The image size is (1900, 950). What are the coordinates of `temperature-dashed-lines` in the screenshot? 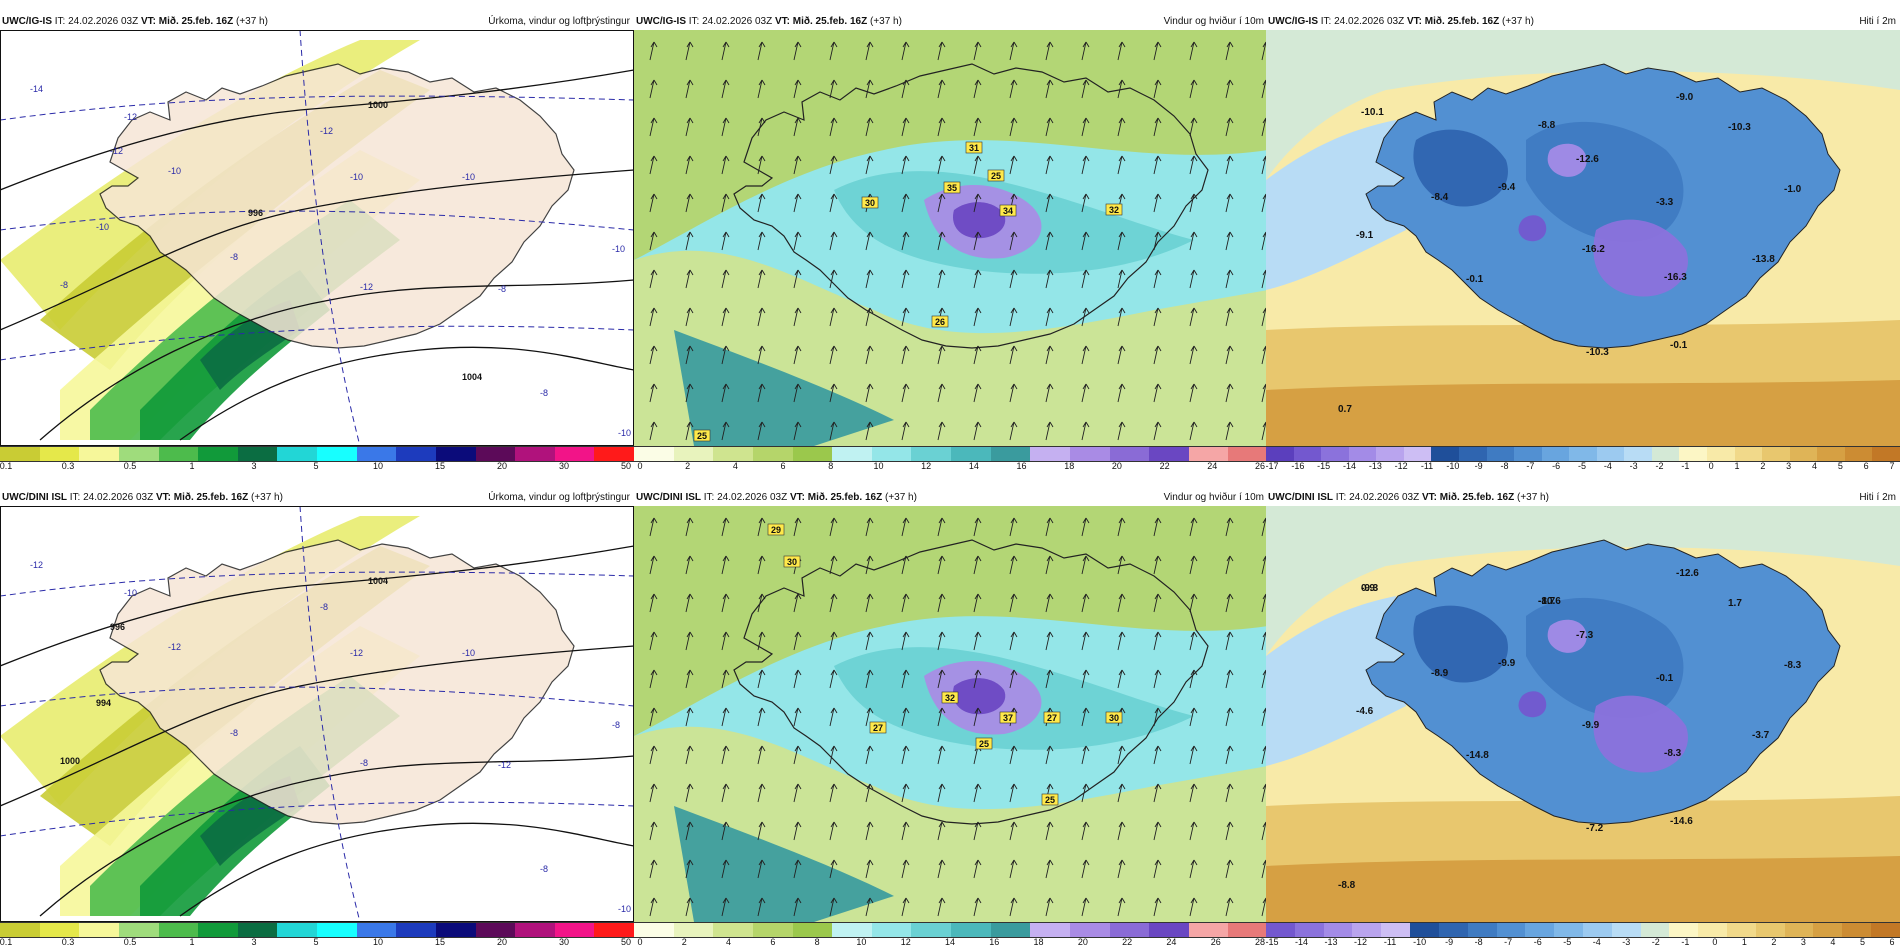 It's located at (317, 714).